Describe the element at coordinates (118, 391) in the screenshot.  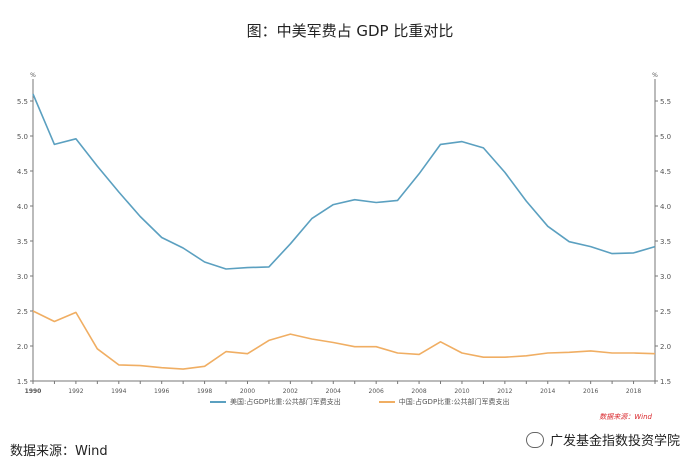
I see `x-tick-label: 1994` at that location.